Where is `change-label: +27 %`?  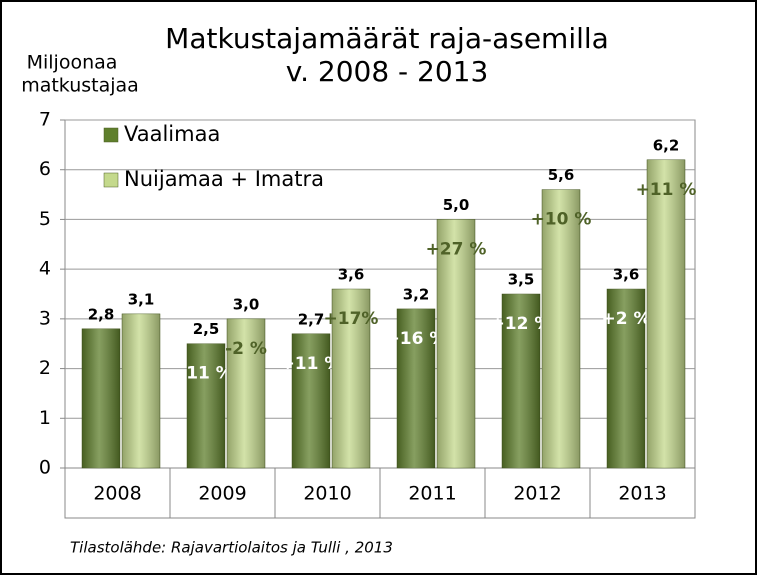 change-label: +27 % is located at coordinates (456, 249).